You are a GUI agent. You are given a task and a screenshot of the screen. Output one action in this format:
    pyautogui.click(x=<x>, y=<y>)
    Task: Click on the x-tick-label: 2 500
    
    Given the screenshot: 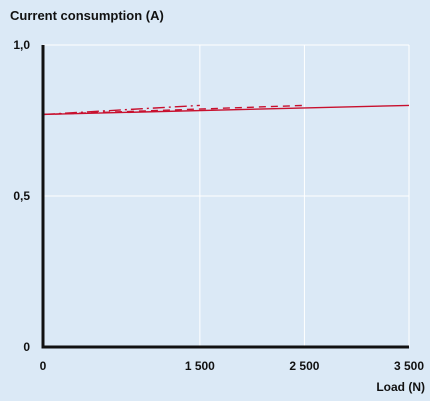 What is the action you would take?
    pyautogui.click(x=304, y=366)
    